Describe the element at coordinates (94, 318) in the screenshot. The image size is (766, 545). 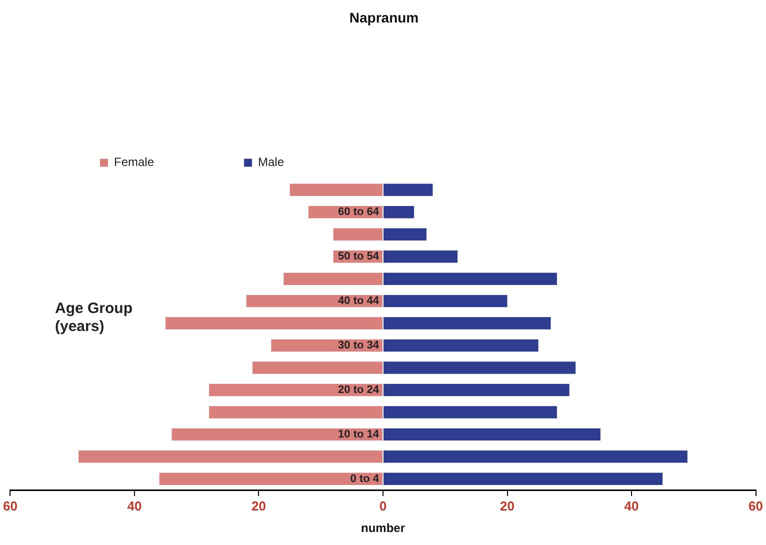
I see `y-axis-title: Age Group (years)` at that location.